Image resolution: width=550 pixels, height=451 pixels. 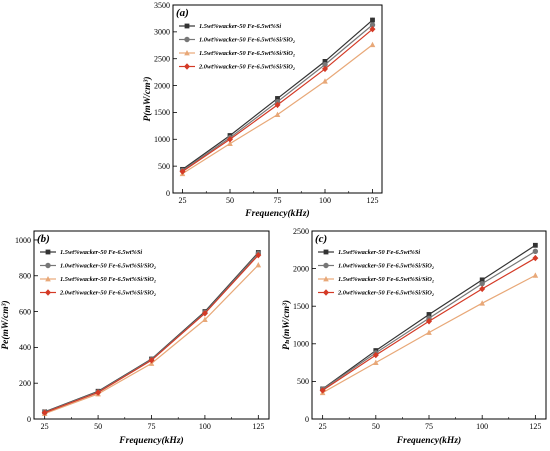 What do you see at coordinates (25, 276) in the screenshot?
I see `y-tick-label: 800` at bounding box center [25, 276].